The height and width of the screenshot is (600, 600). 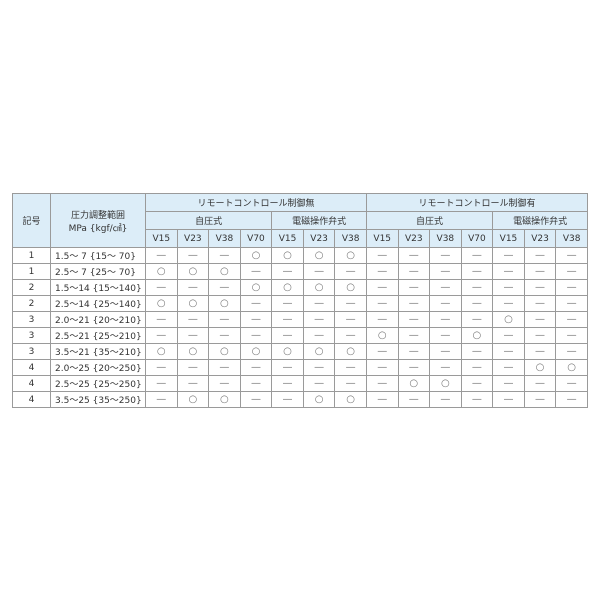 What do you see at coordinates (300, 303) in the screenshot?
I see `table-row: 2 2.5～14 {25～140} ○ ○ ○ — — — — — — — — — — —` at bounding box center [300, 303].